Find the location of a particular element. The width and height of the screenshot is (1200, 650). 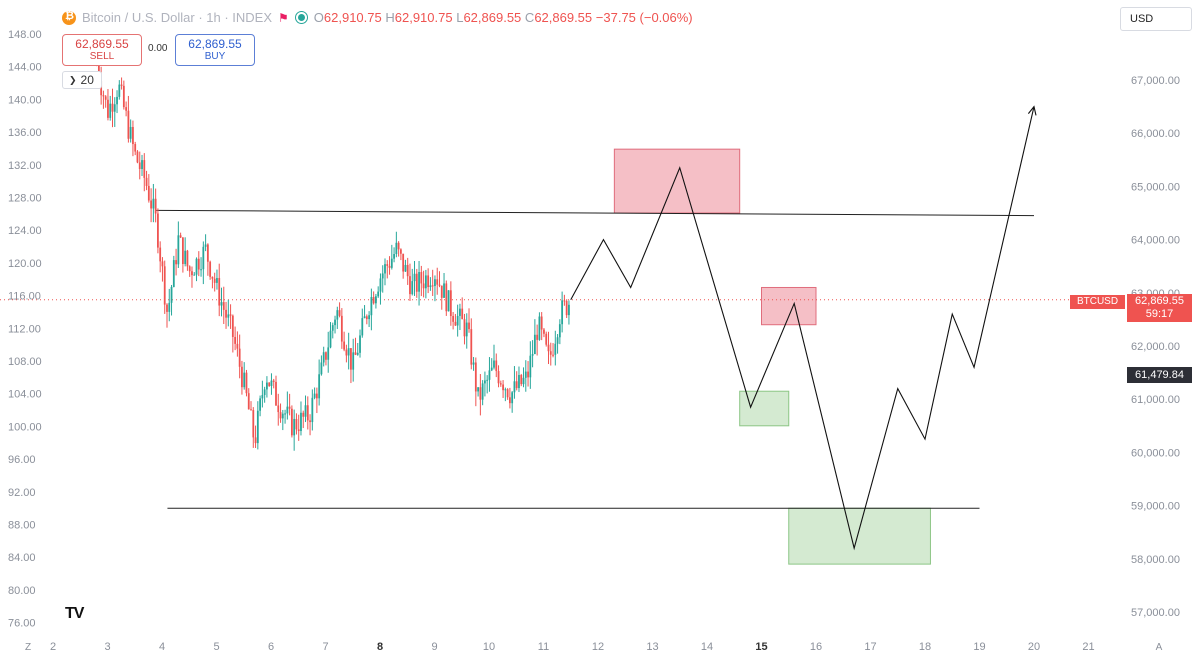

time-axis-tick: 20 is located at coordinates (1034, 645).